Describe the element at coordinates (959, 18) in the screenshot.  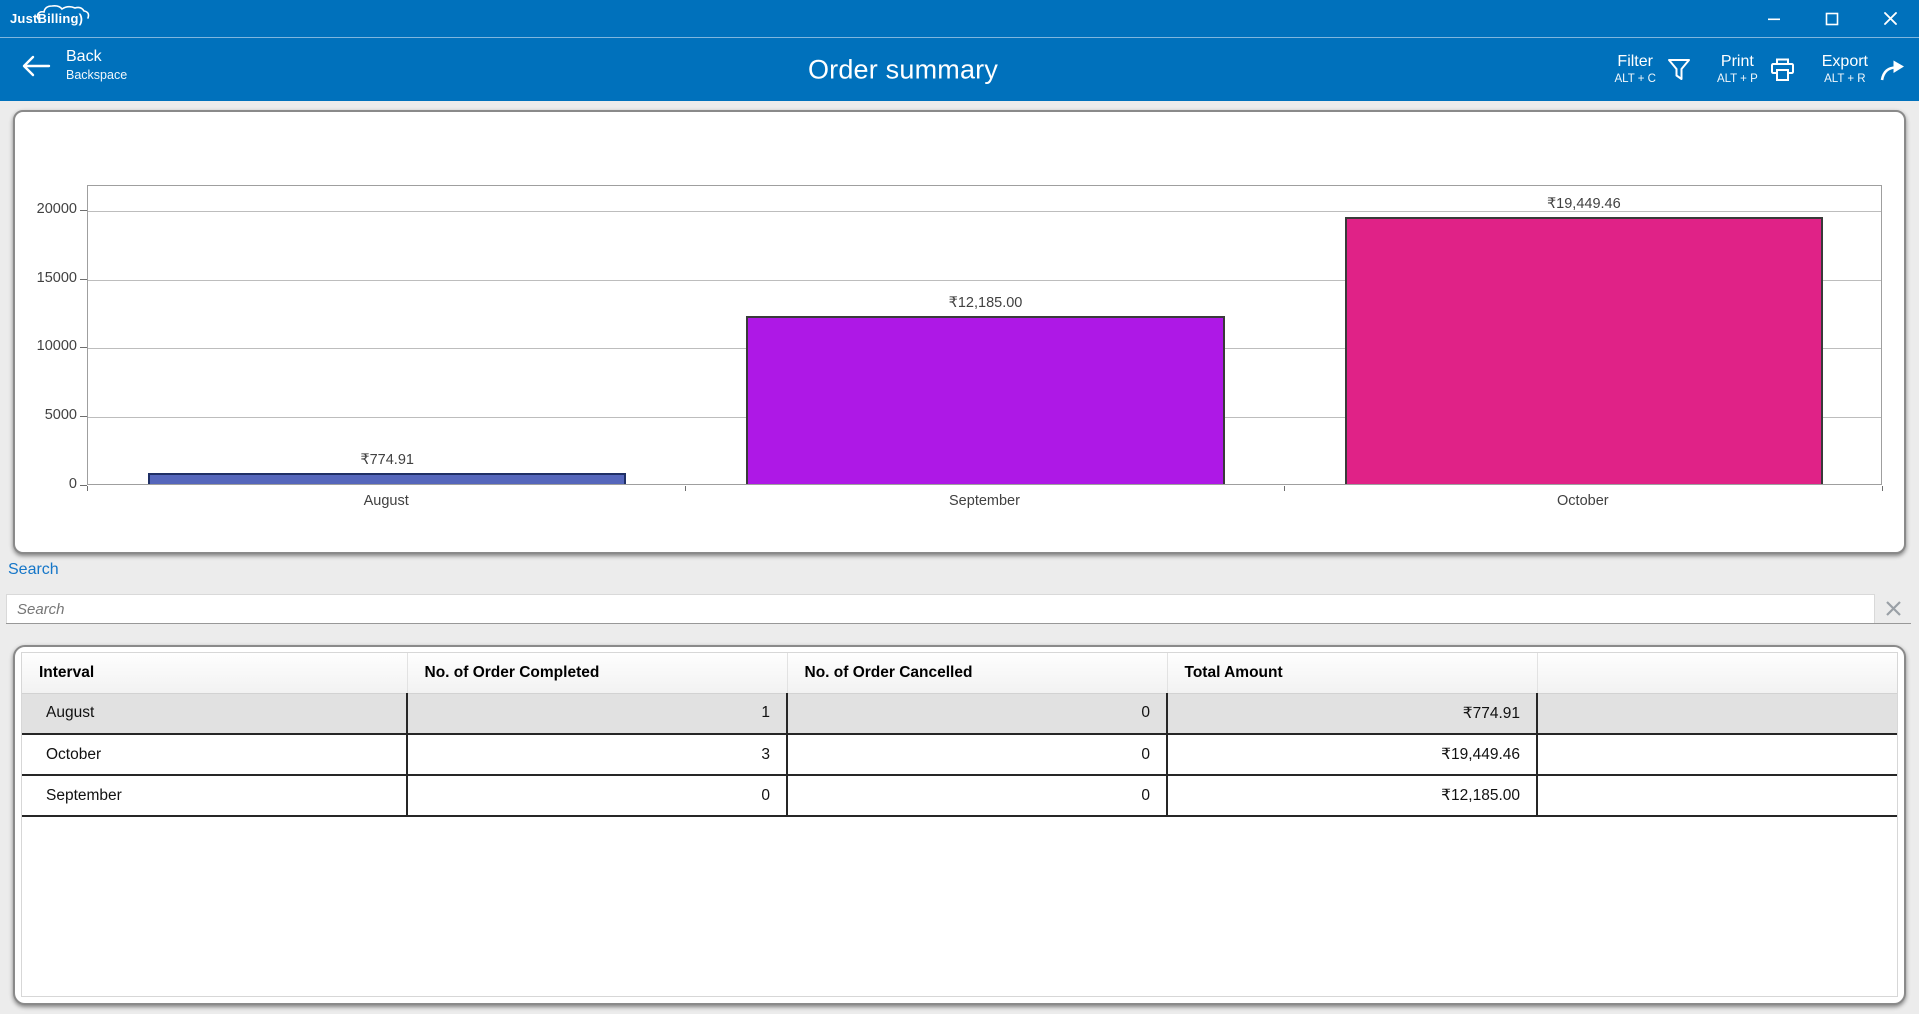
I see `titlebar: JustBilling)` at that location.